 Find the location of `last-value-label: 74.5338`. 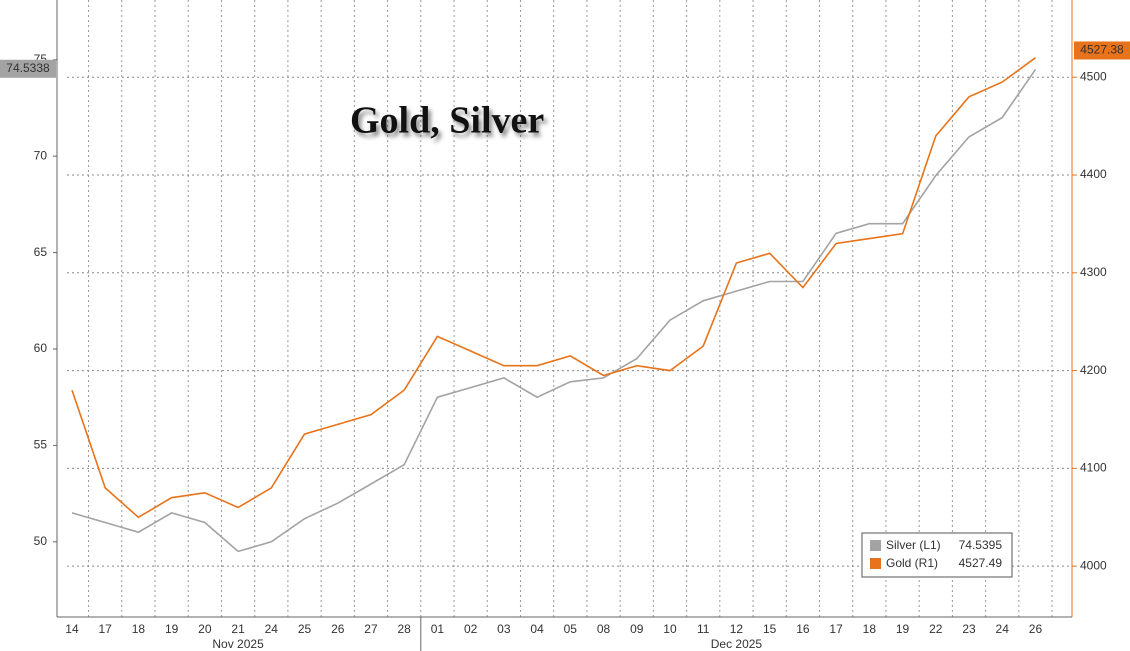

last-value-label: 74.5338 is located at coordinates (28, 68).